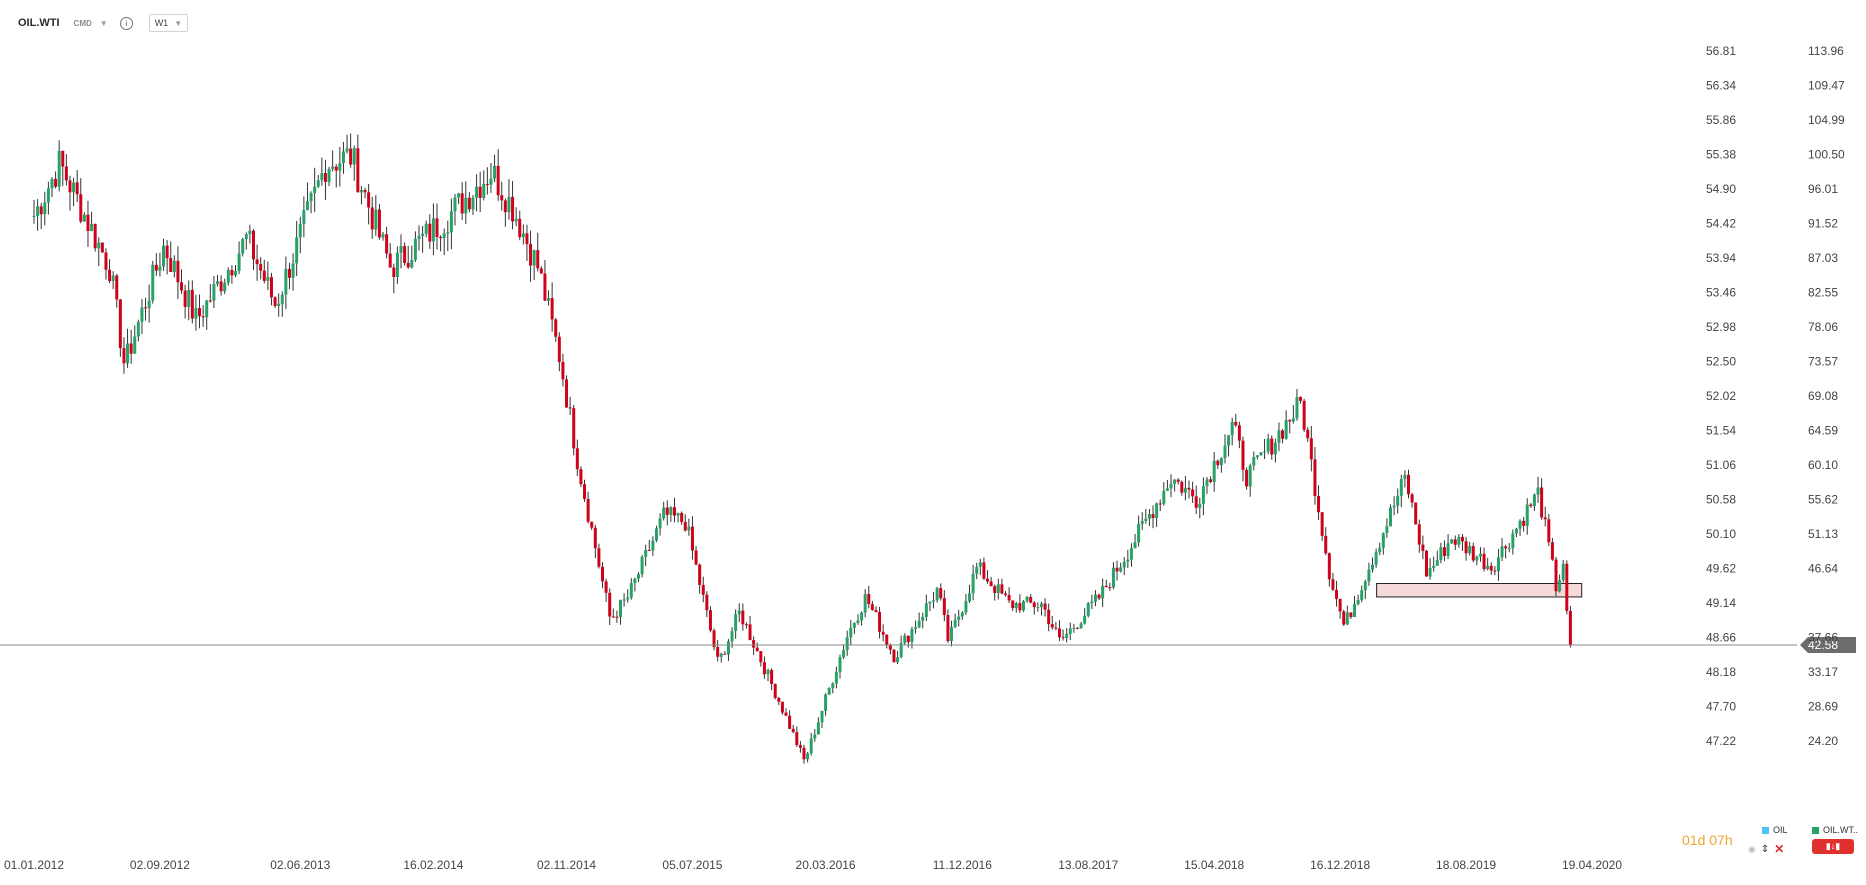 The width and height of the screenshot is (1866, 885). I want to click on timeframe-select: W1 ▼, so click(168, 23).